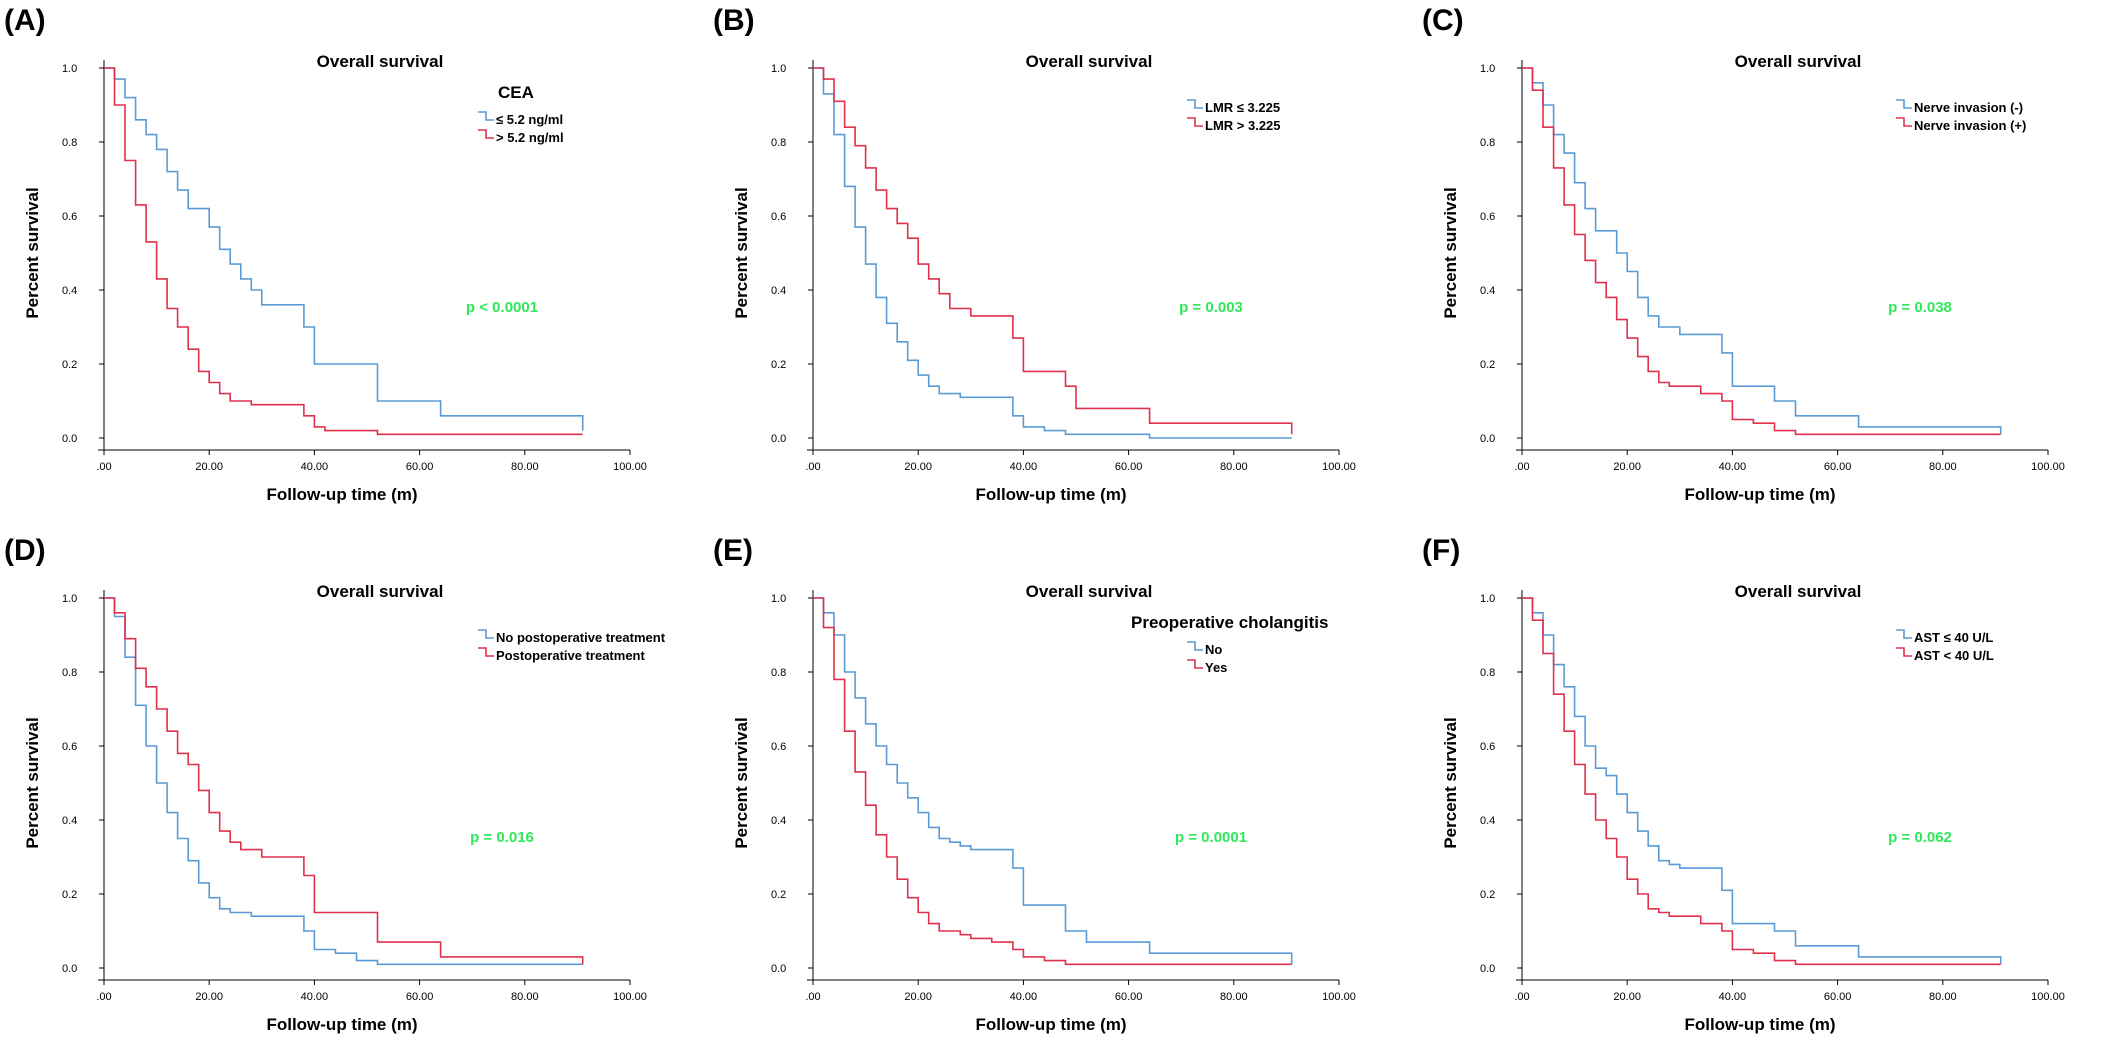 The image size is (2128, 1062). I want to click on panel-label: (A), so click(25, 20).